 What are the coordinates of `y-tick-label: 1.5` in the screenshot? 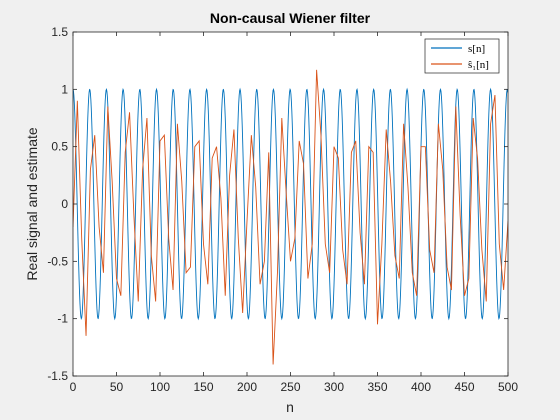 It's located at (59, 32).